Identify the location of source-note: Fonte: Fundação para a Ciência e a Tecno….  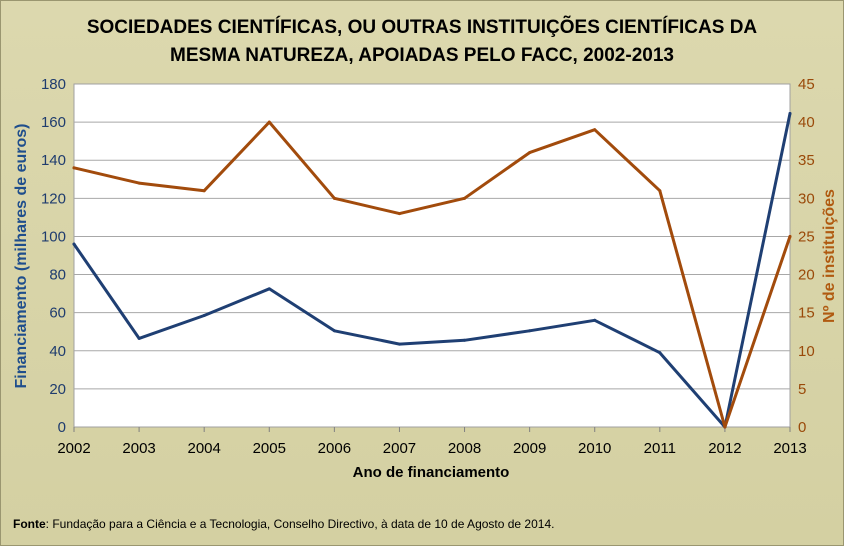
(283, 524).